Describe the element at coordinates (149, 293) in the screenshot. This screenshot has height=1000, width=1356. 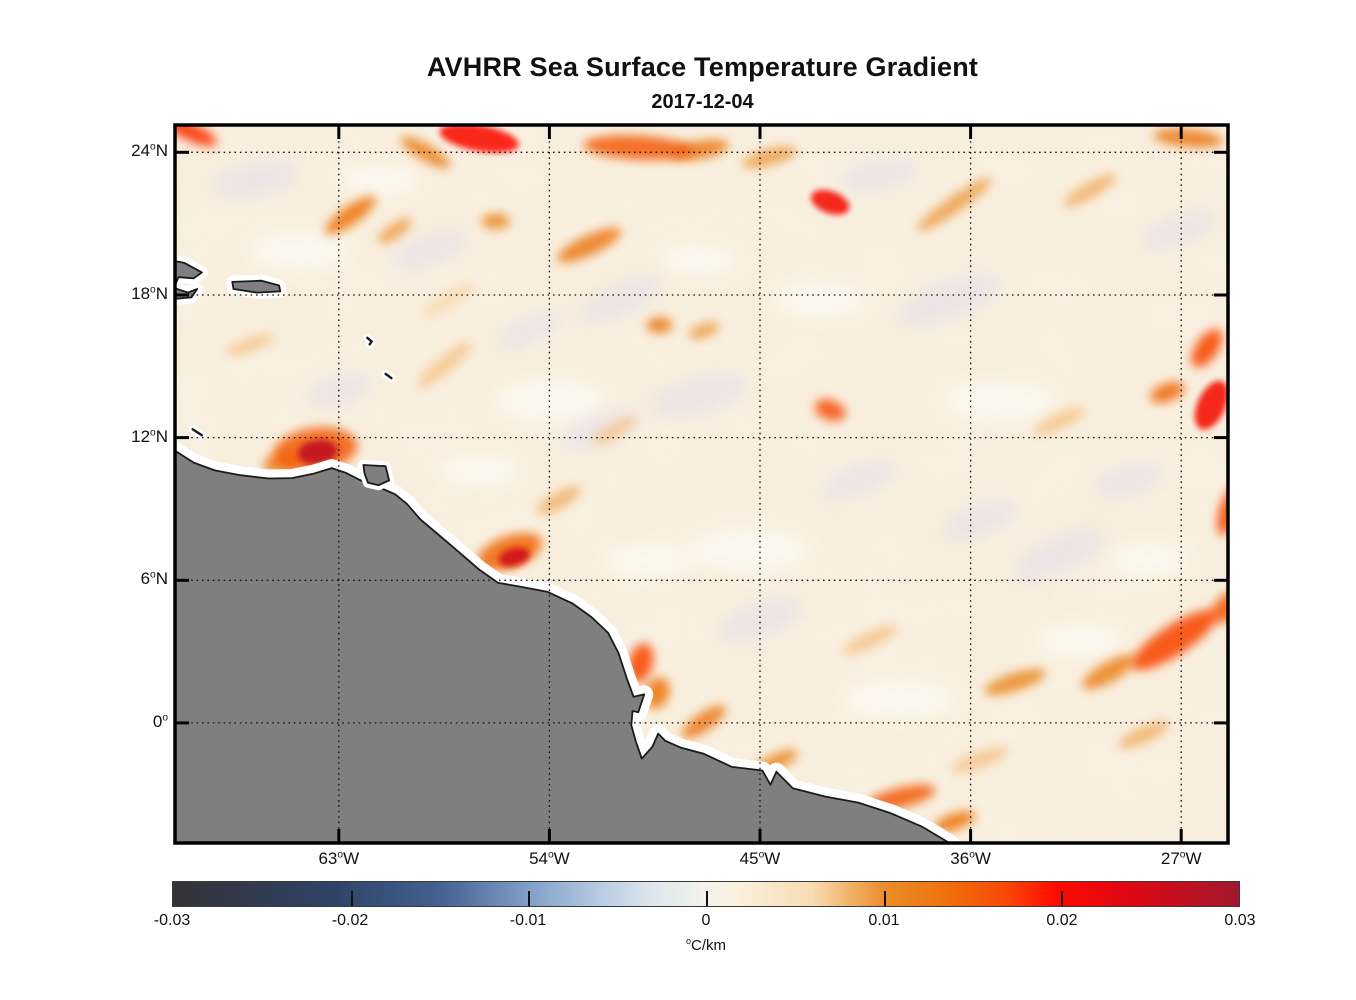
I see `y-tick-label: 18oN` at that location.